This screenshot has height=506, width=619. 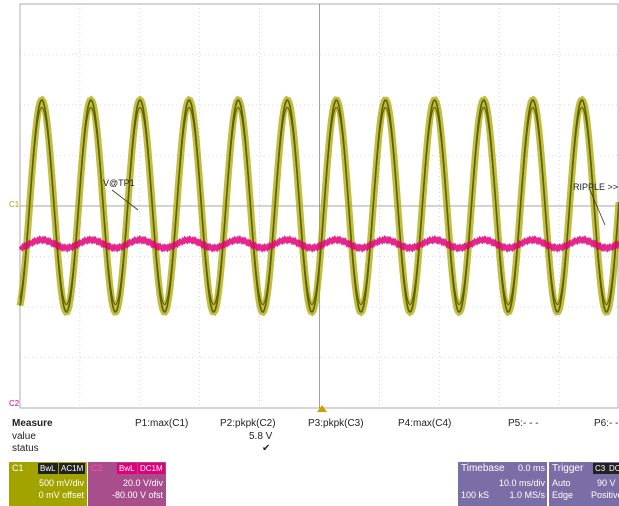 What do you see at coordinates (527, 495) in the screenshot?
I see `timebase-rate: 1.0 MS/s` at bounding box center [527, 495].